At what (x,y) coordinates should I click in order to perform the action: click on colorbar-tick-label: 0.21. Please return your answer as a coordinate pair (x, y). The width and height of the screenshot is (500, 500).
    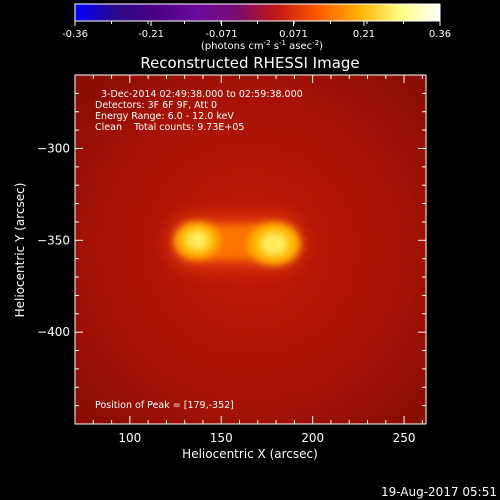
    Looking at the image, I should click on (364, 34).